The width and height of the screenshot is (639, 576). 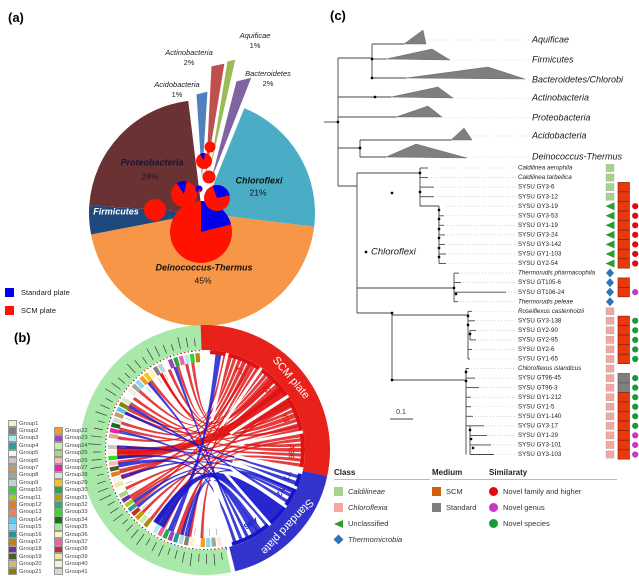 I want to click on legend-item: Novel genus, so click(x=553, y=507).